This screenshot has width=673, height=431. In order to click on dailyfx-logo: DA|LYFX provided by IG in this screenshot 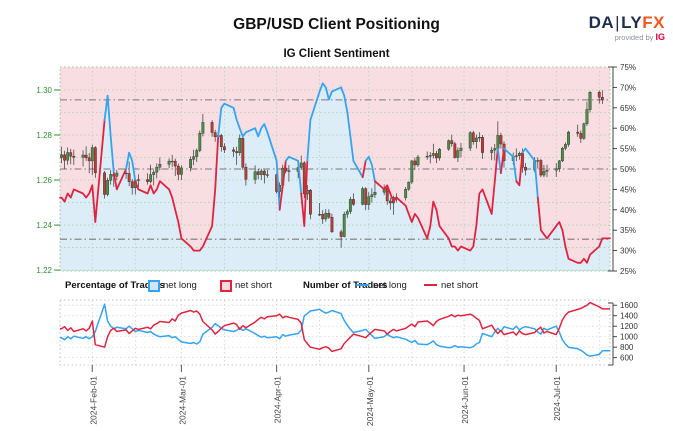, I will do `click(627, 28)`.